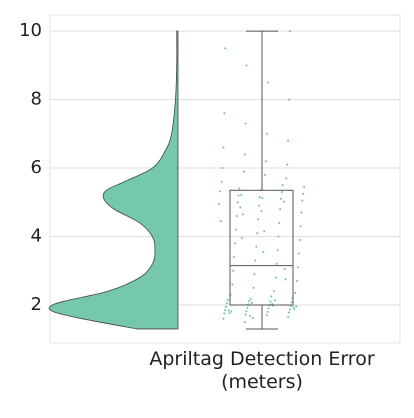  Describe the element at coordinates (36, 99) in the screenshot. I see `y-tick-label: 8` at that location.